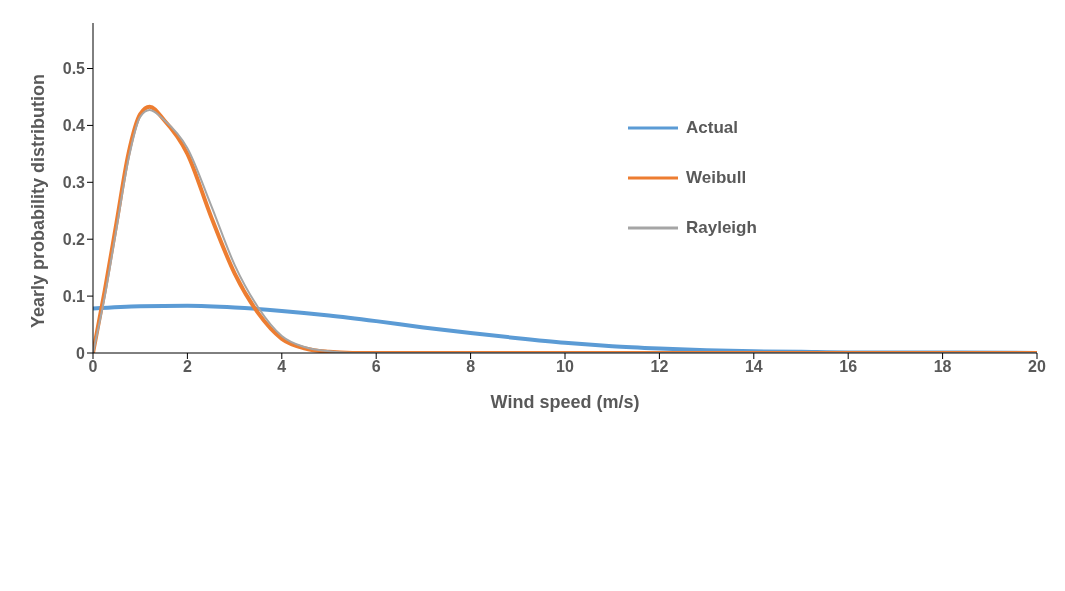 The image size is (1065, 591). I want to click on legend-label: Rayleigh, so click(721, 228).